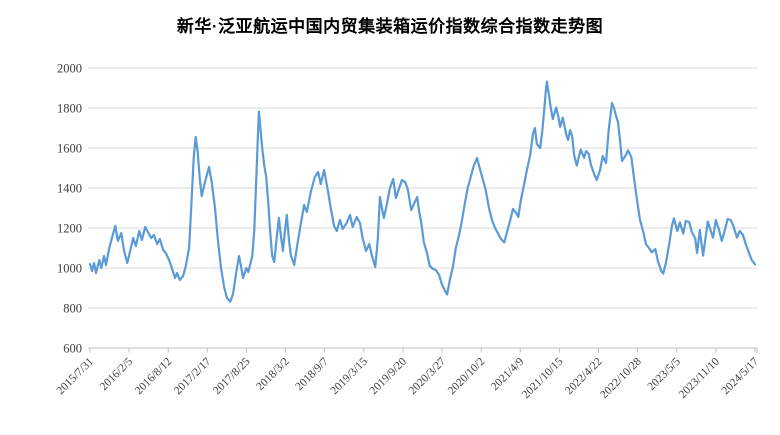  What do you see at coordinates (72, 349) in the screenshot?
I see `y-axis-tick-label: 600` at bounding box center [72, 349].